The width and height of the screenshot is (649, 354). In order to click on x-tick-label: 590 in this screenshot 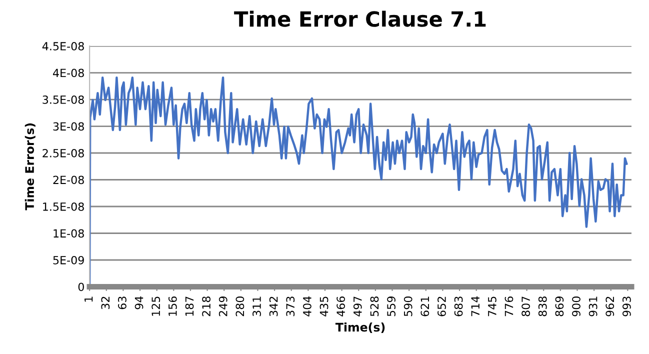, I will do `click(408, 306)`.